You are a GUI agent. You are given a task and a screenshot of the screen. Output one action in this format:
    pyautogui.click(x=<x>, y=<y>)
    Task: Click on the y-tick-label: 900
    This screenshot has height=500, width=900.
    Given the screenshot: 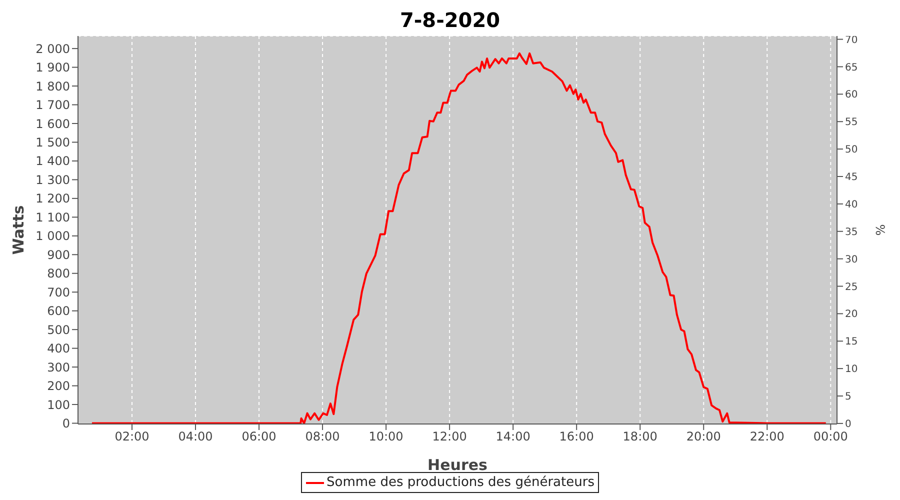 What is the action you would take?
    pyautogui.click(x=58, y=255)
    